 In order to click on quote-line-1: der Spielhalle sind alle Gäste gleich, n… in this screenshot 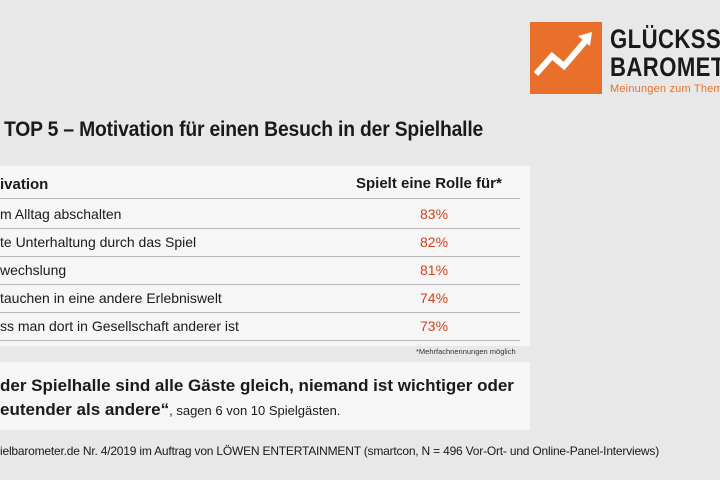, I will do `click(257, 385)`.